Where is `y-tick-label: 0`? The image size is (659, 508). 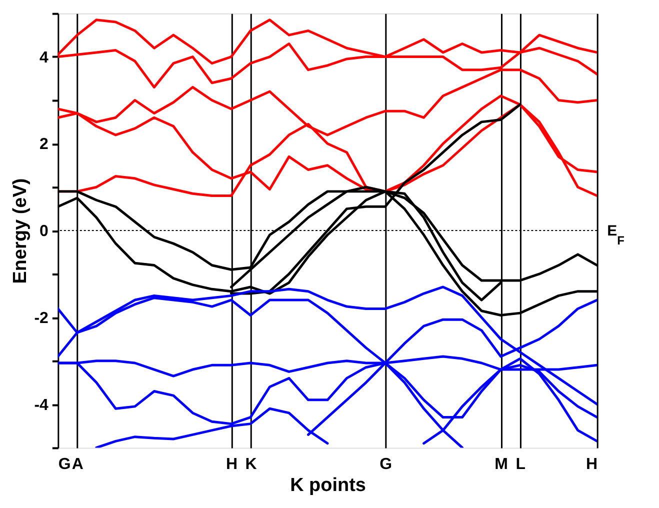
y-tick-label: 0 is located at coordinates (44, 231).